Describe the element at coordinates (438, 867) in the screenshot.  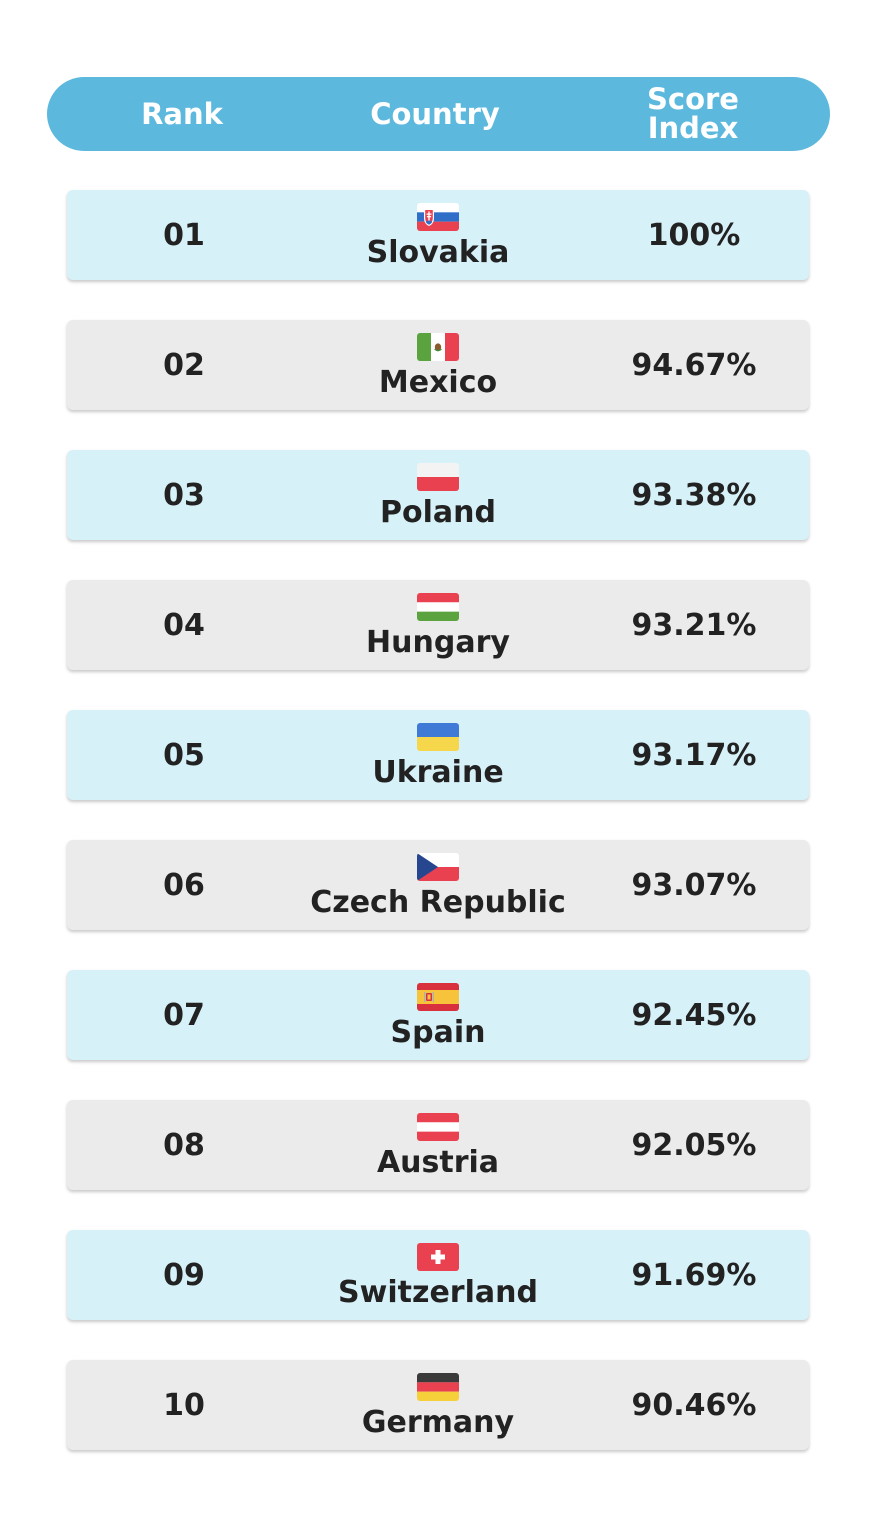
I see `czech-republic-flag-icon` at that location.